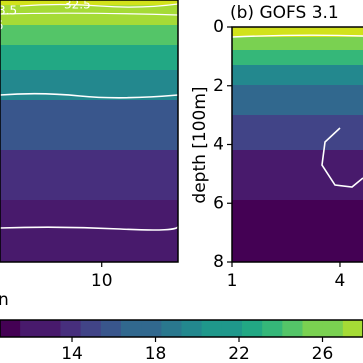 The image size is (363, 363). What do you see at coordinates (200, 144) in the screenshot?
I see `y-axis-label: depth [100m]` at bounding box center [200, 144].